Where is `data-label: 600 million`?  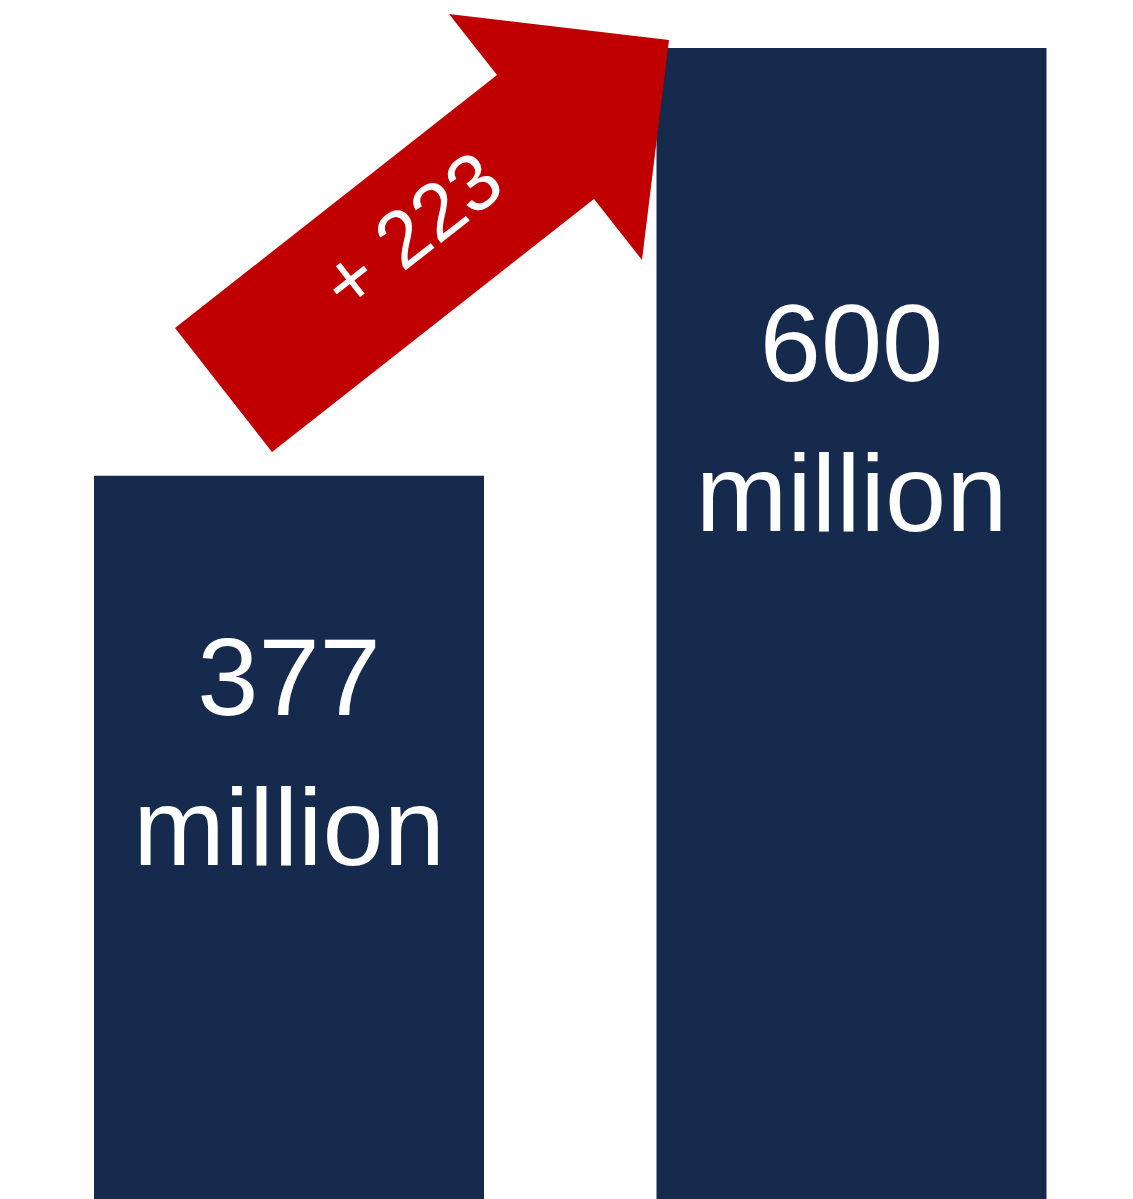
data-label: 600 million is located at coordinates (851, 418).